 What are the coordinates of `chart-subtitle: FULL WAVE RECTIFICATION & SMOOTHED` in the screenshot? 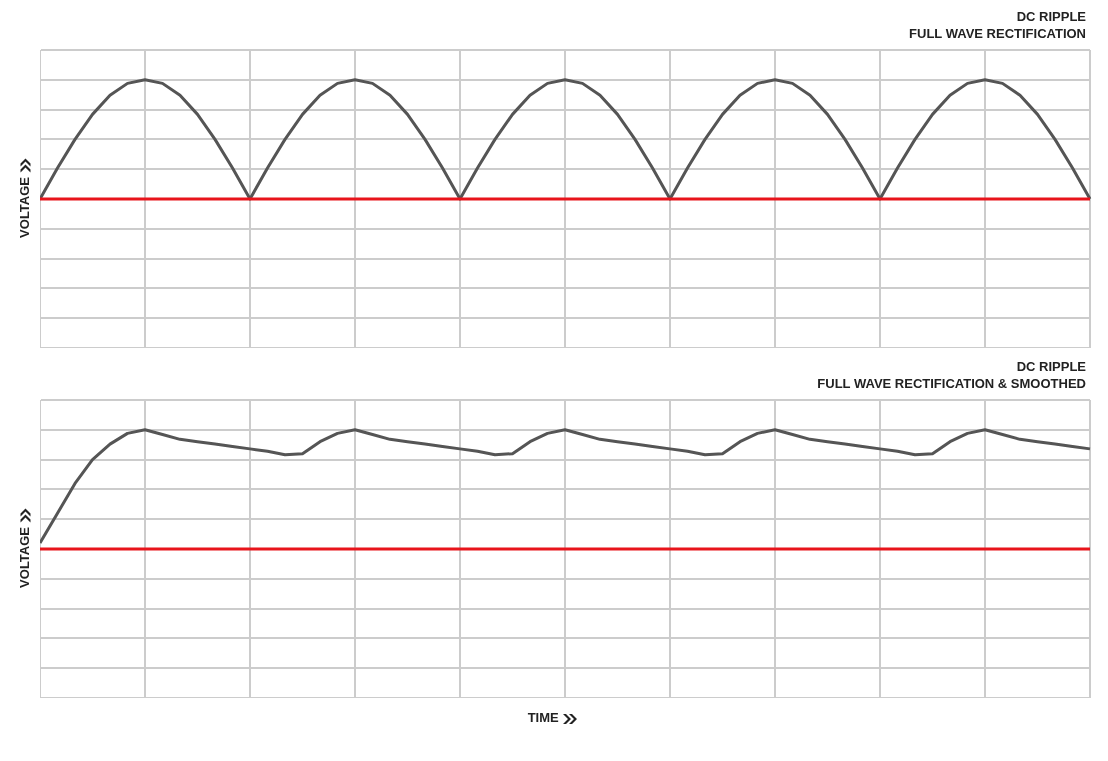 It's located at (951, 383).